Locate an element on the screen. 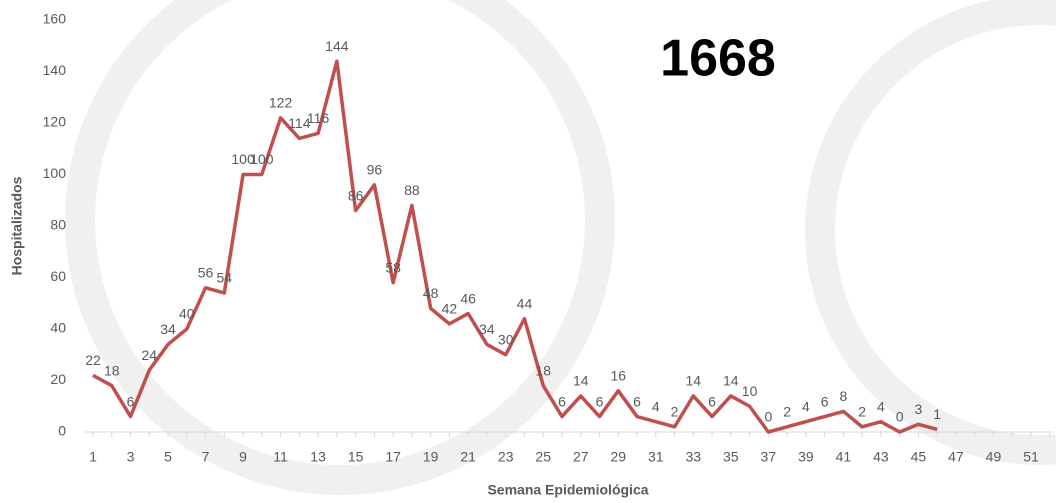 The width and height of the screenshot is (1056, 503). x-tick-label: 39 is located at coordinates (806, 457).